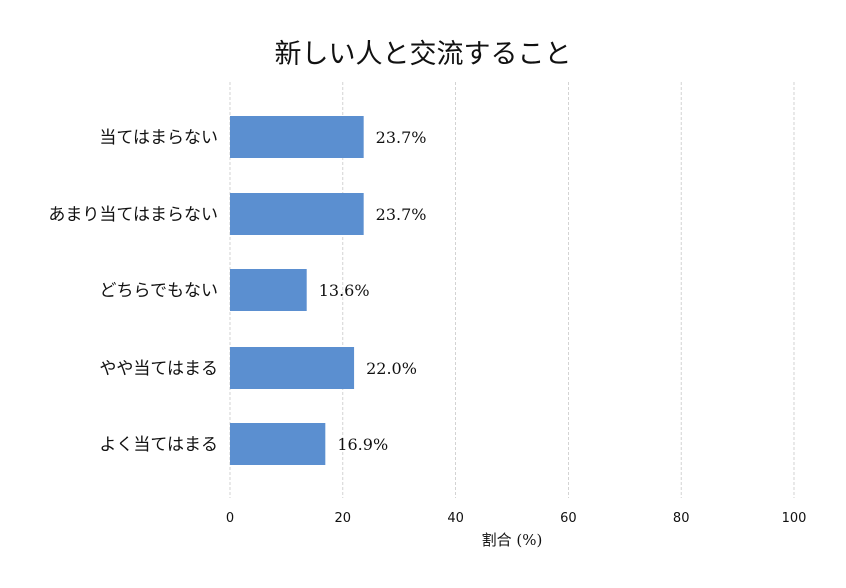 This screenshot has height=588, width=846. Describe the element at coordinates (516, 518) in the screenshot. I see `x-ticks: 0 20 40 60 80 100` at that location.